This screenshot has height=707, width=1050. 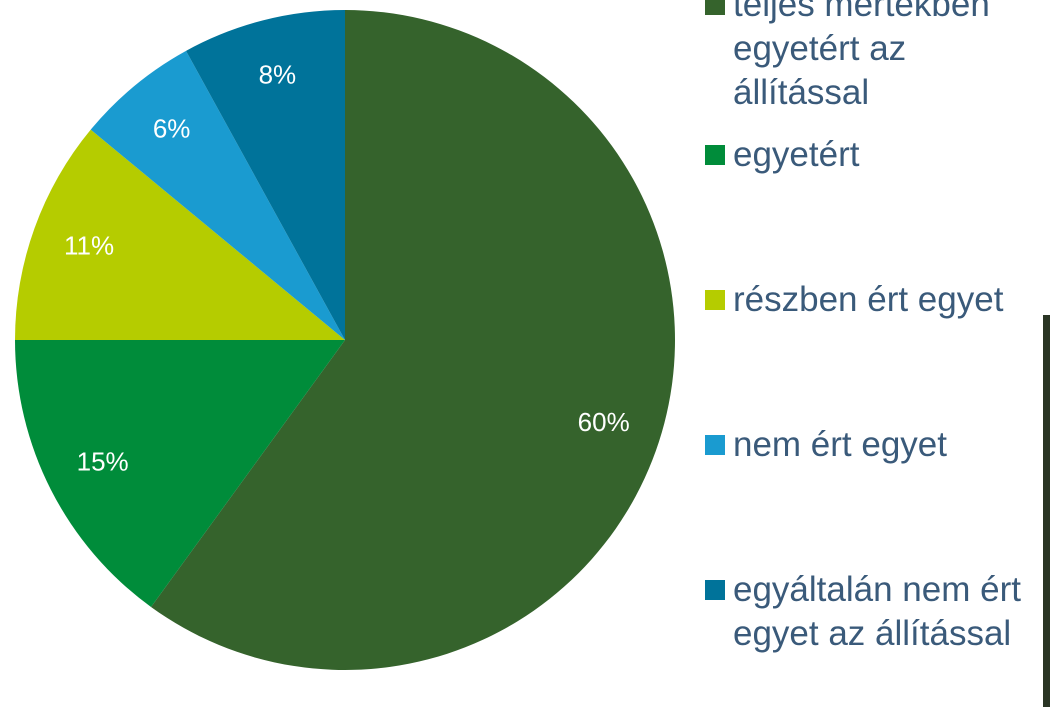 What do you see at coordinates (1046, 511) in the screenshot?
I see `photo-edge` at bounding box center [1046, 511].